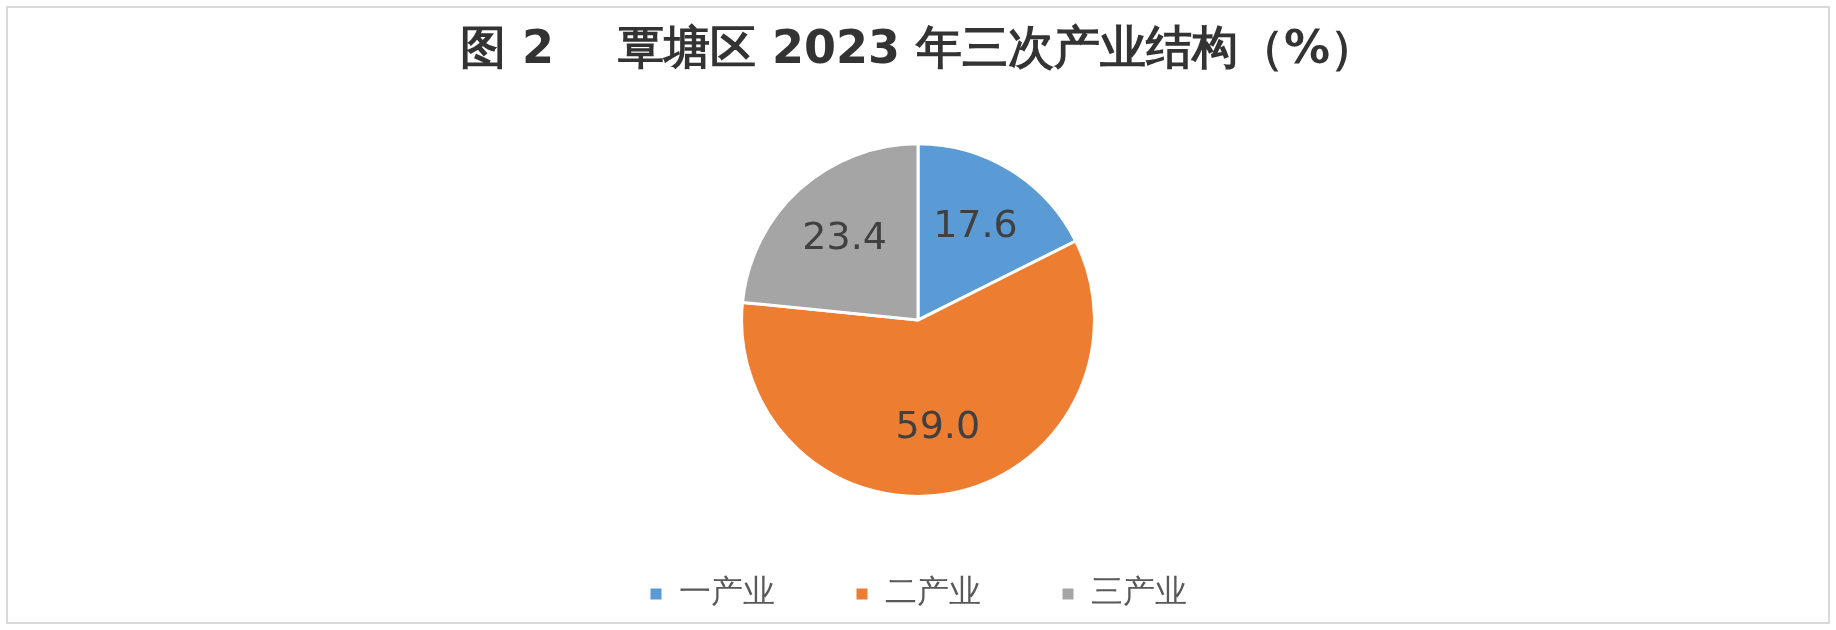 The height and width of the screenshot is (630, 1836). I want to click on legend-label: 二产业, so click(933, 591).